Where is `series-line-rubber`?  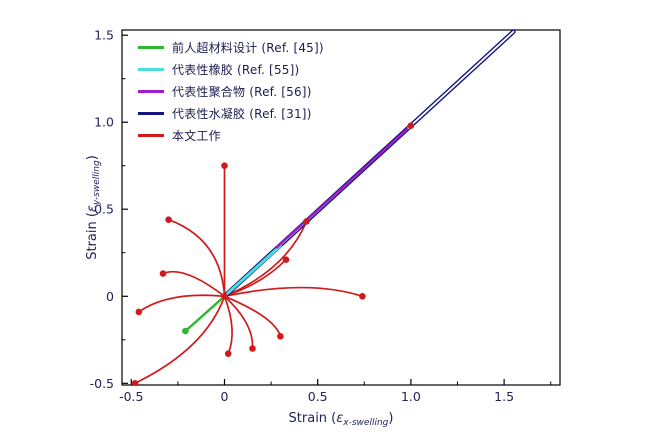
series-line-rubber is located at coordinates (254, 269).